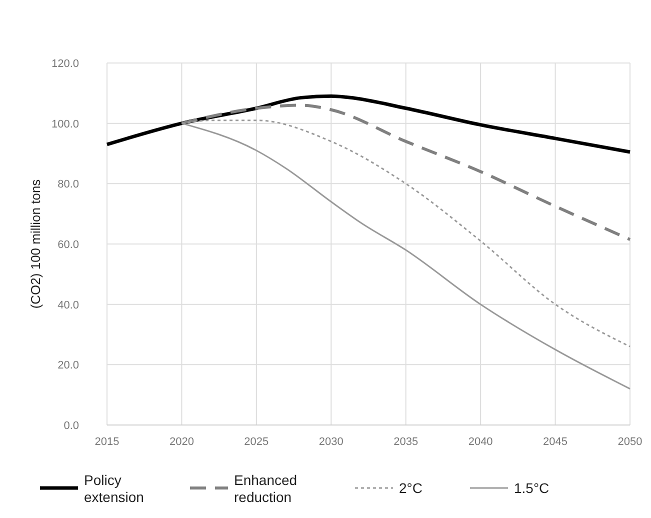 Image resolution: width=651 pixels, height=518 pixels. What do you see at coordinates (630, 442) in the screenshot?
I see `x-tick-label: 2050` at bounding box center [630, 442].